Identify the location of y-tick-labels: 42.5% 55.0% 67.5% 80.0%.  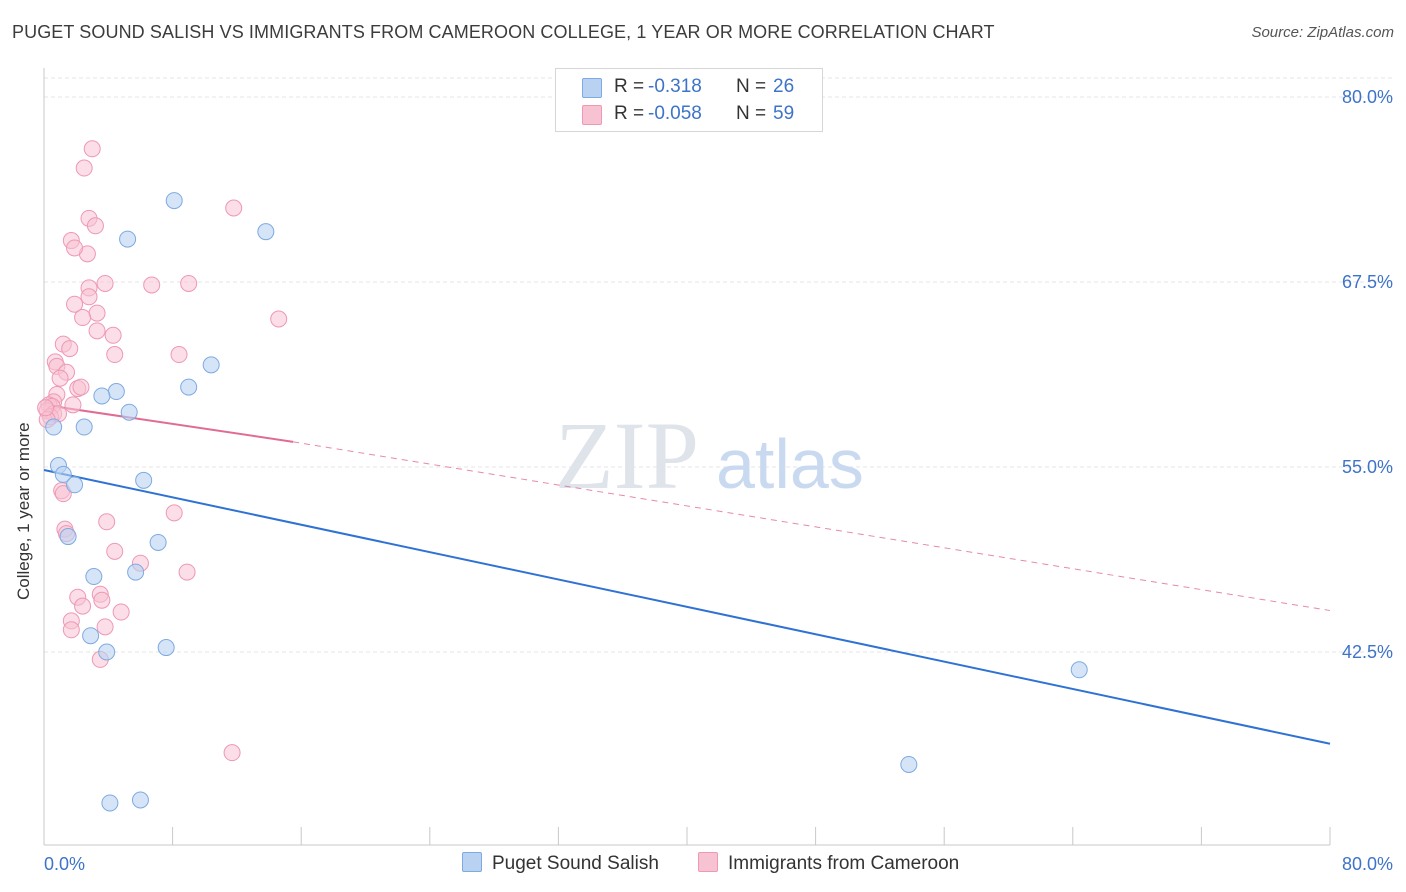
(1367, 374).